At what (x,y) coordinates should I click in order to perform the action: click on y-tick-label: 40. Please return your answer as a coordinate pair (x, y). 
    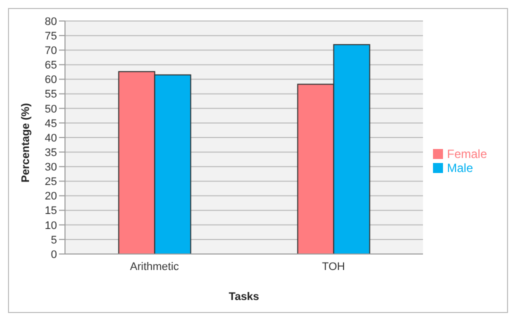
    Looking at the image, I should click on (50, 138).